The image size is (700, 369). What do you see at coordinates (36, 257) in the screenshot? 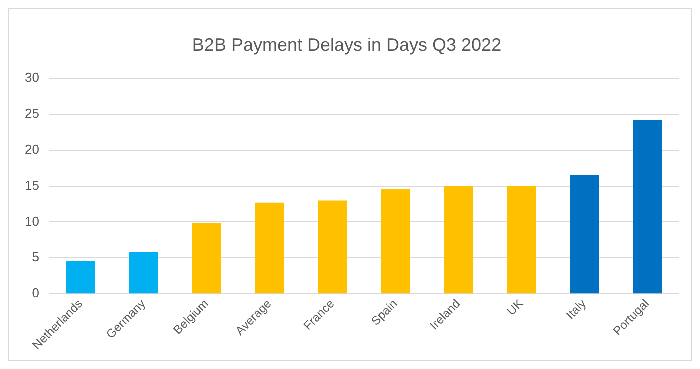
I see `y-tick-label: 5` at bounding box center [36, 257].